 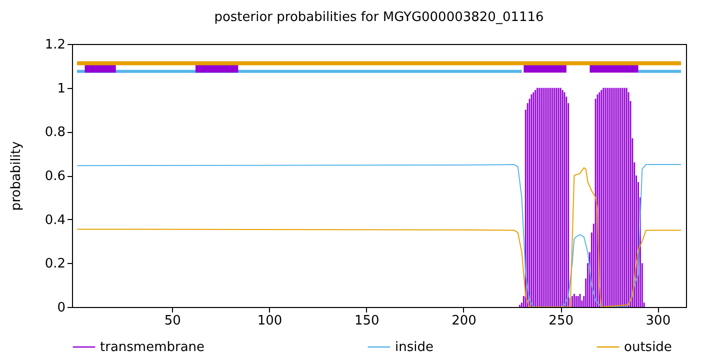 I want to click on y-tick-label: 0.2, so click(x=55, y=264).